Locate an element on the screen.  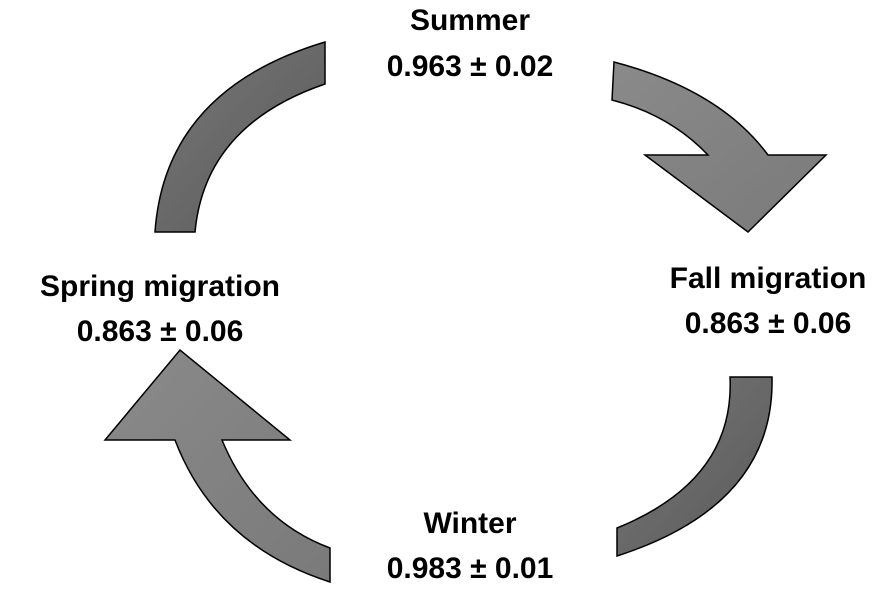
node-label: Summer is located at coordinates (470, 20).